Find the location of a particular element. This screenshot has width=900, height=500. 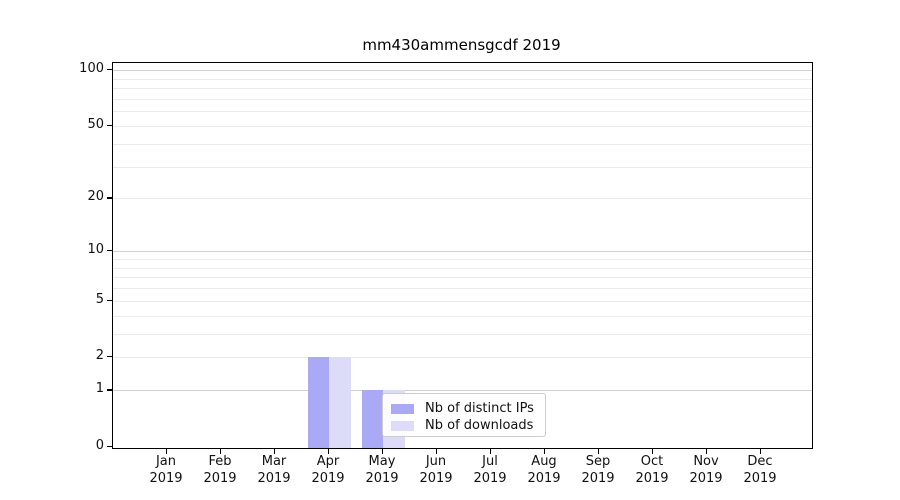

y-tick-label: 100 is located at coordinates (91, 69).